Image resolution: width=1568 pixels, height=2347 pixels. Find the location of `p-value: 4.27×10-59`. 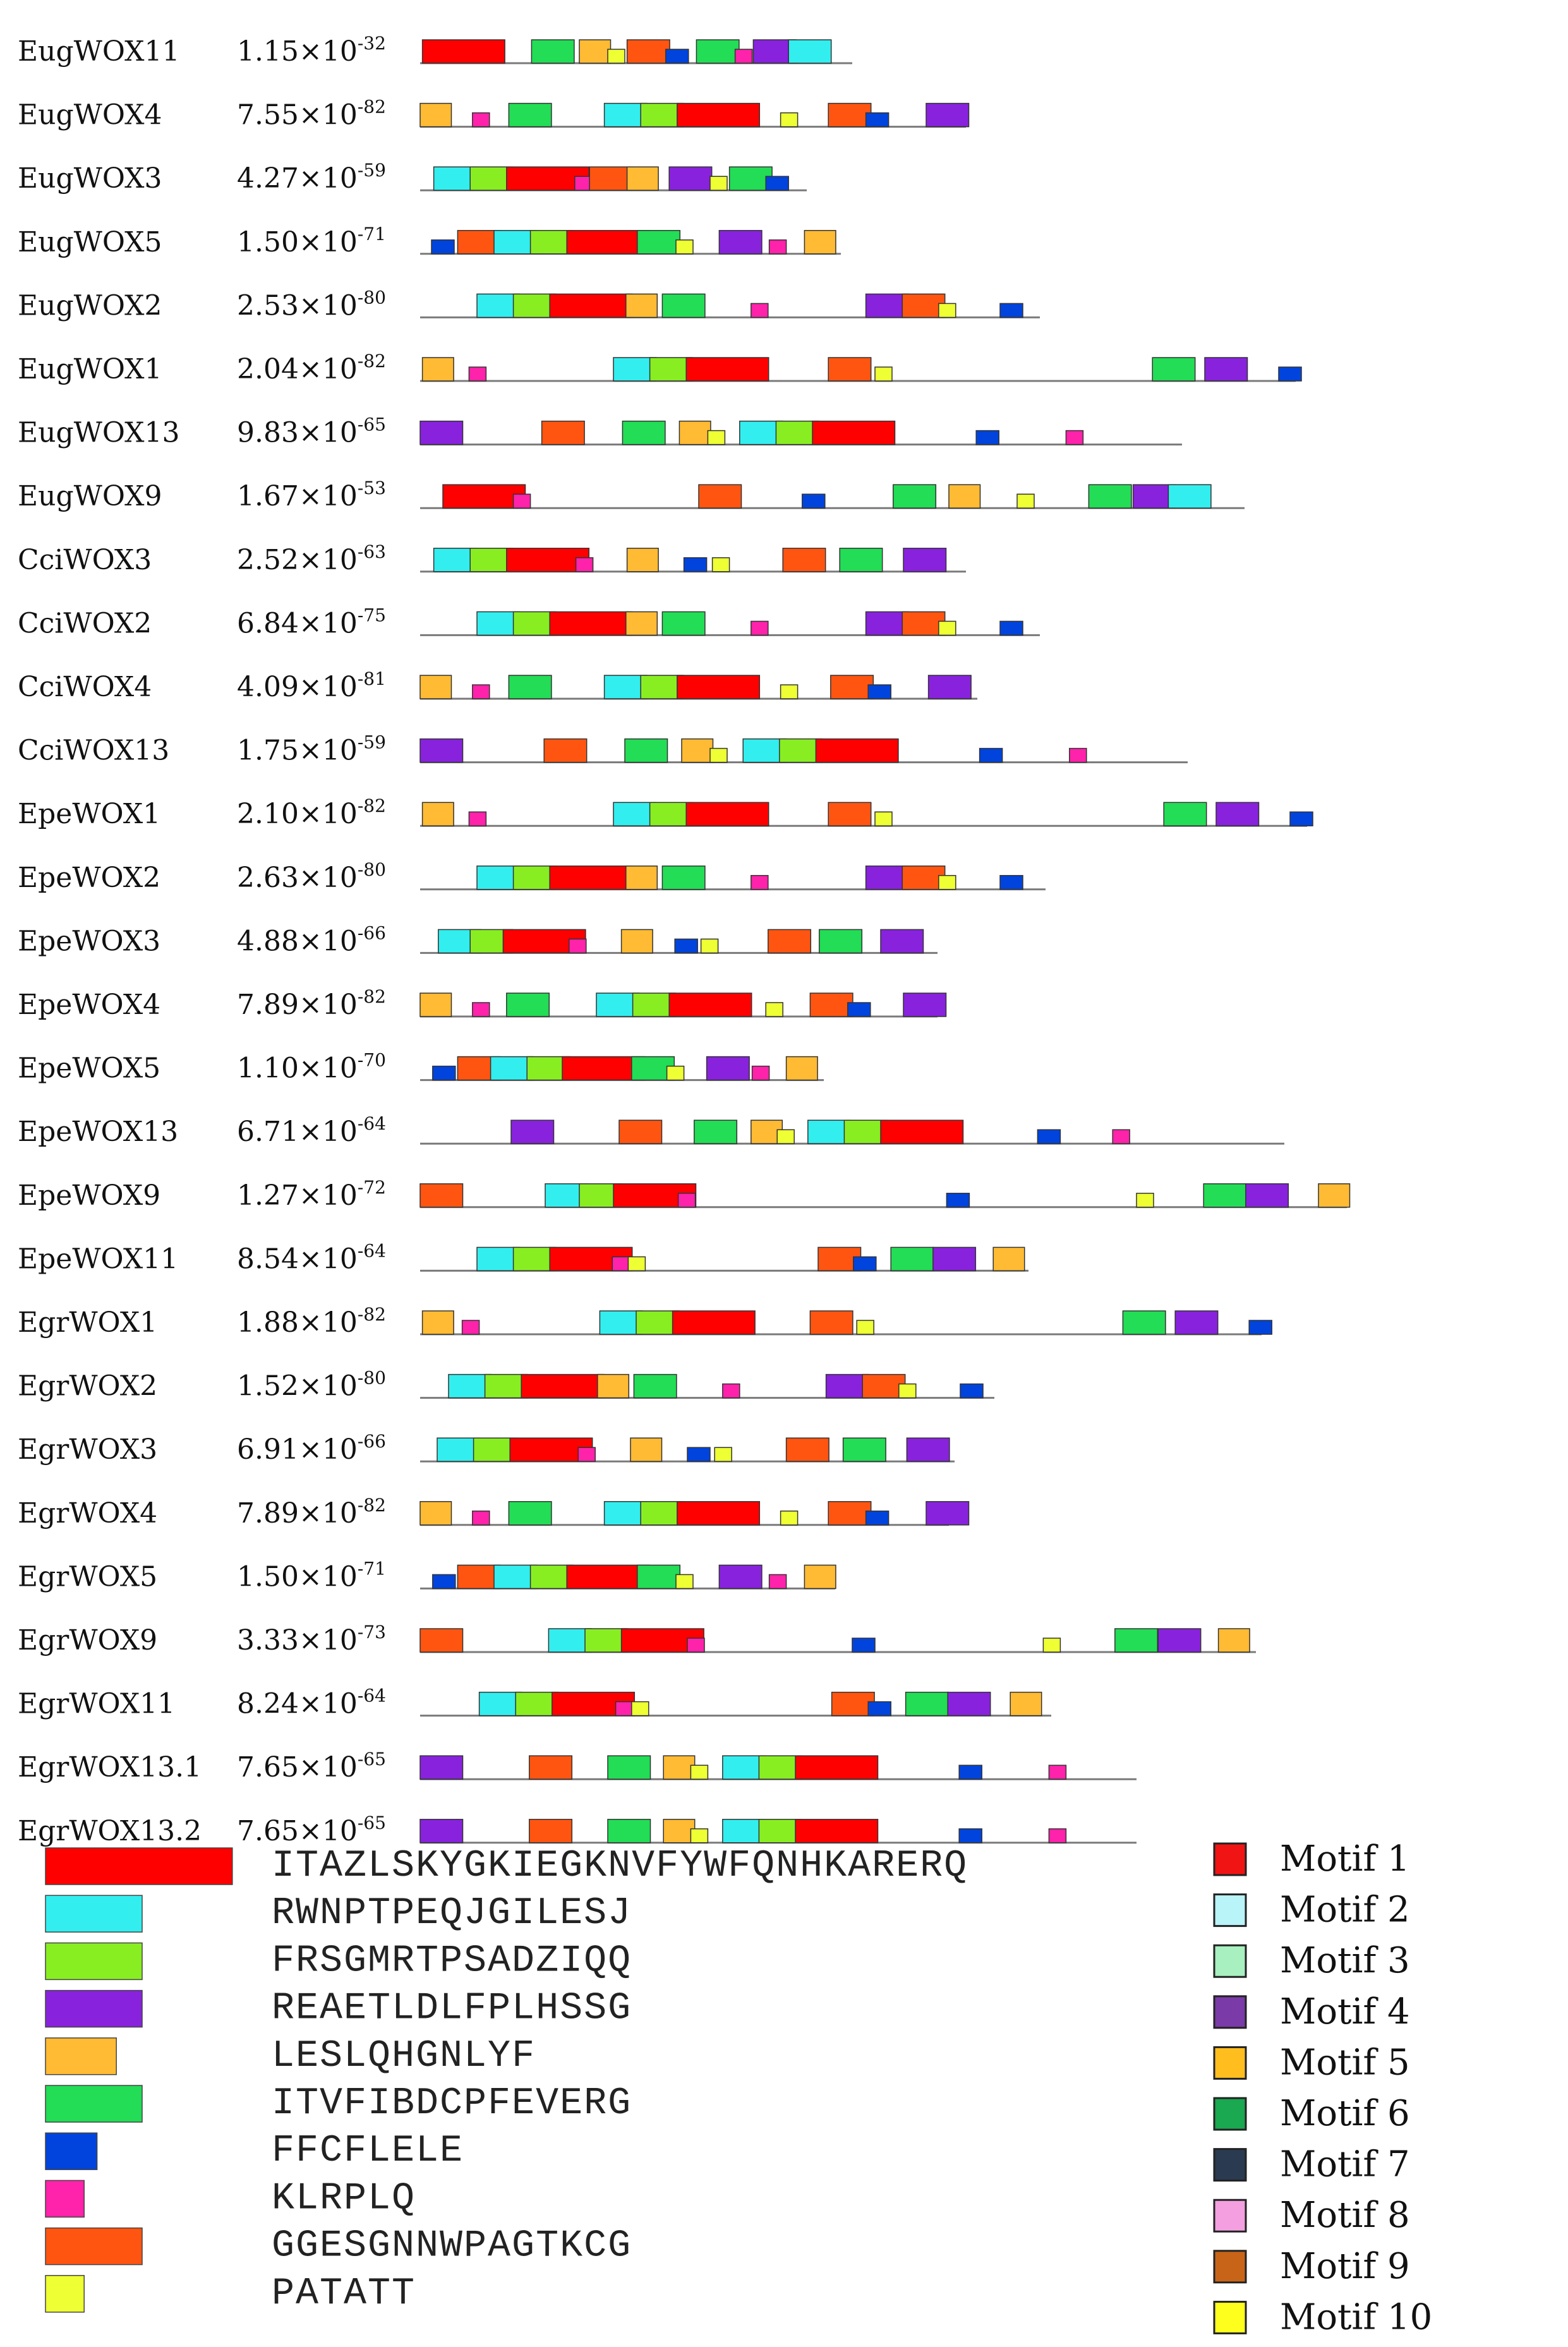

p-value: 4.27×10-59 is located at coordinates (311, 177).